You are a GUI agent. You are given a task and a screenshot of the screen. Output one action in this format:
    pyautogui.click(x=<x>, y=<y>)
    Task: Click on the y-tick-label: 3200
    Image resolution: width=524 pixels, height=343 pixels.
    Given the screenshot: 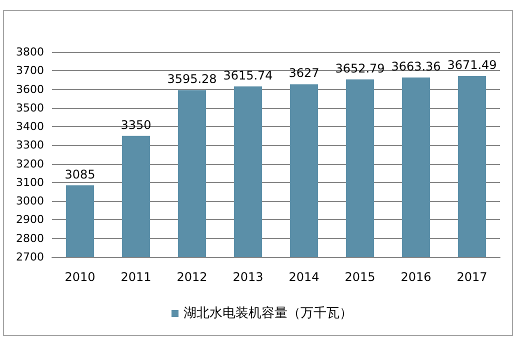 What is the action you would take?
    pyautogui.click(x=30, y=163)
    